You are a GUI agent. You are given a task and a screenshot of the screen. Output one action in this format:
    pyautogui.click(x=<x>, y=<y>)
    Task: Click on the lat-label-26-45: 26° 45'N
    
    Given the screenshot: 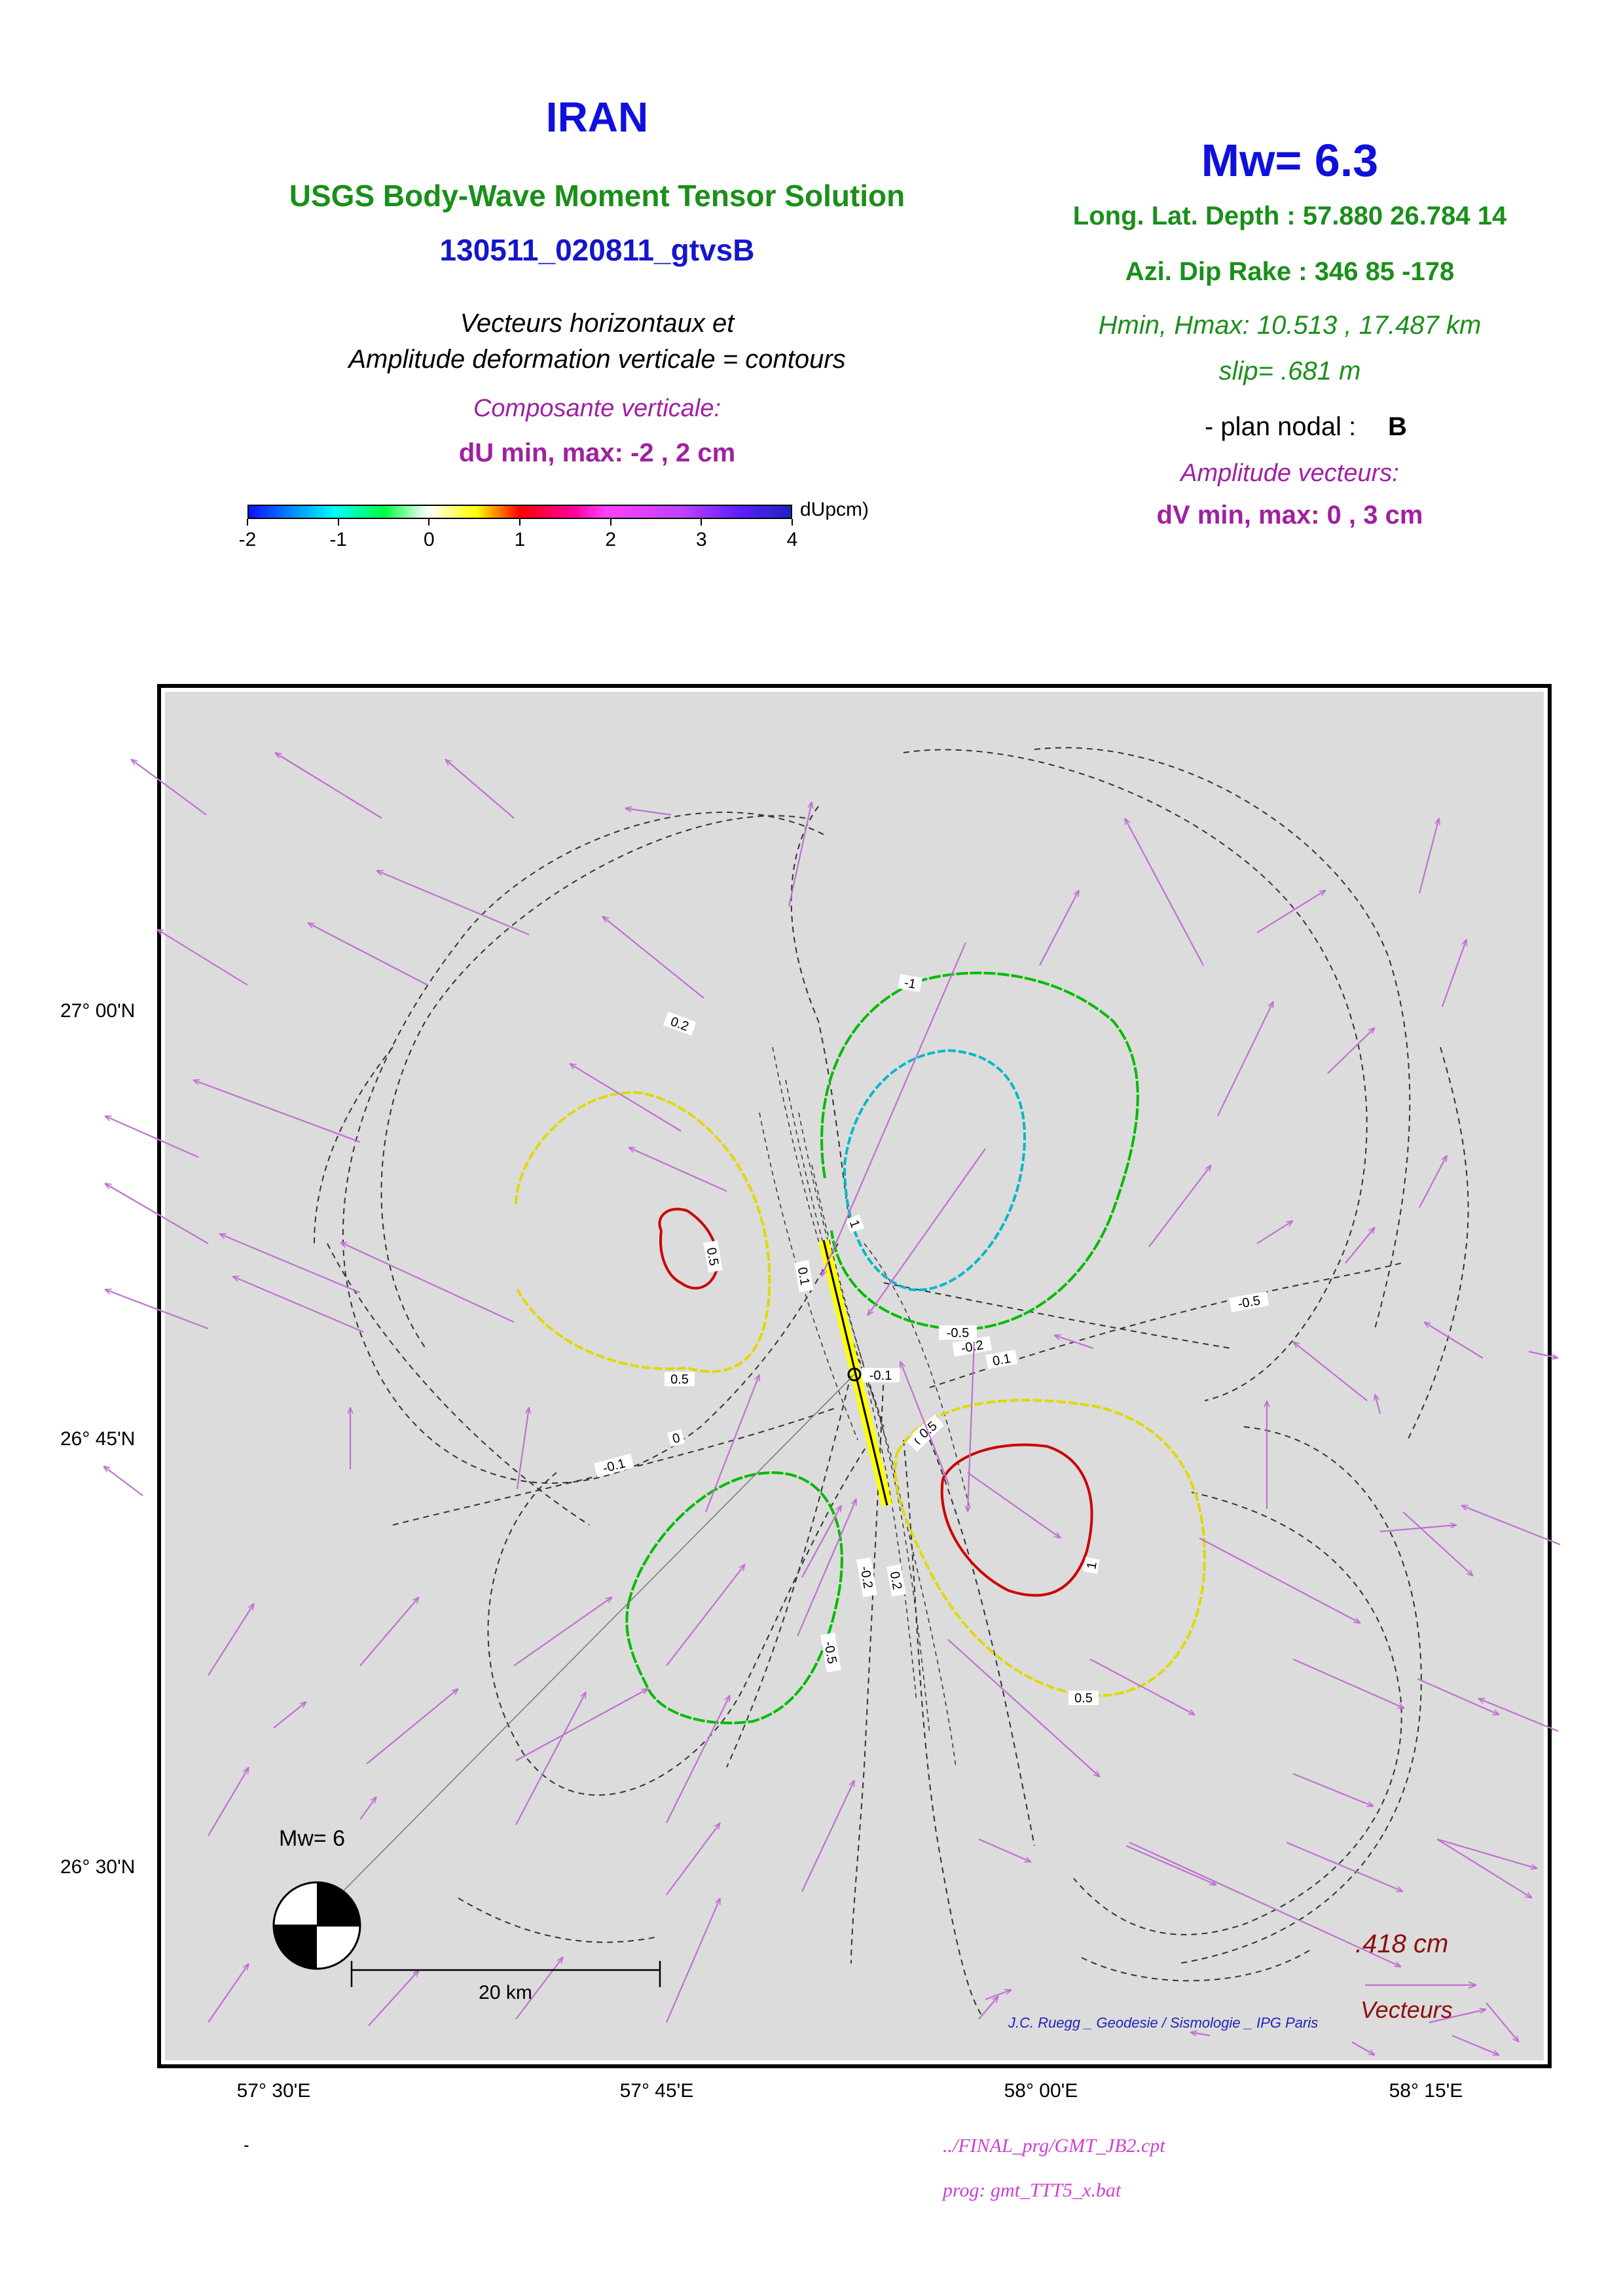 What is the action you would take?
    pyautogui.click(x=98, y=1439)
    